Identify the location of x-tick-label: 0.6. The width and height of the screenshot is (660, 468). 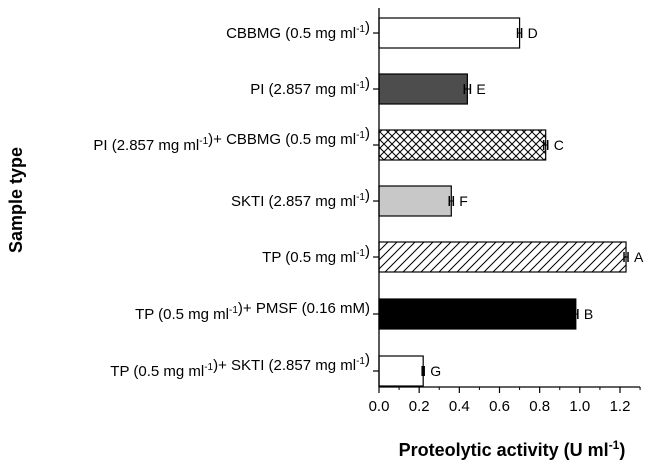
(499, 406).